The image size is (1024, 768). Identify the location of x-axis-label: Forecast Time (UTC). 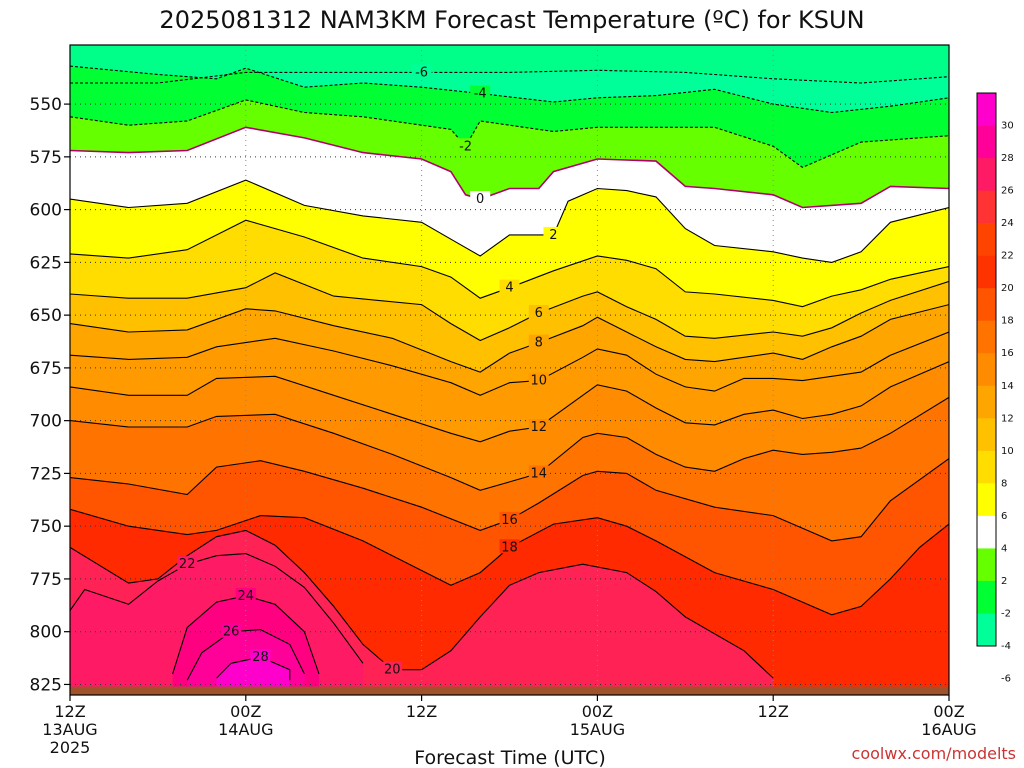
(509, 757).